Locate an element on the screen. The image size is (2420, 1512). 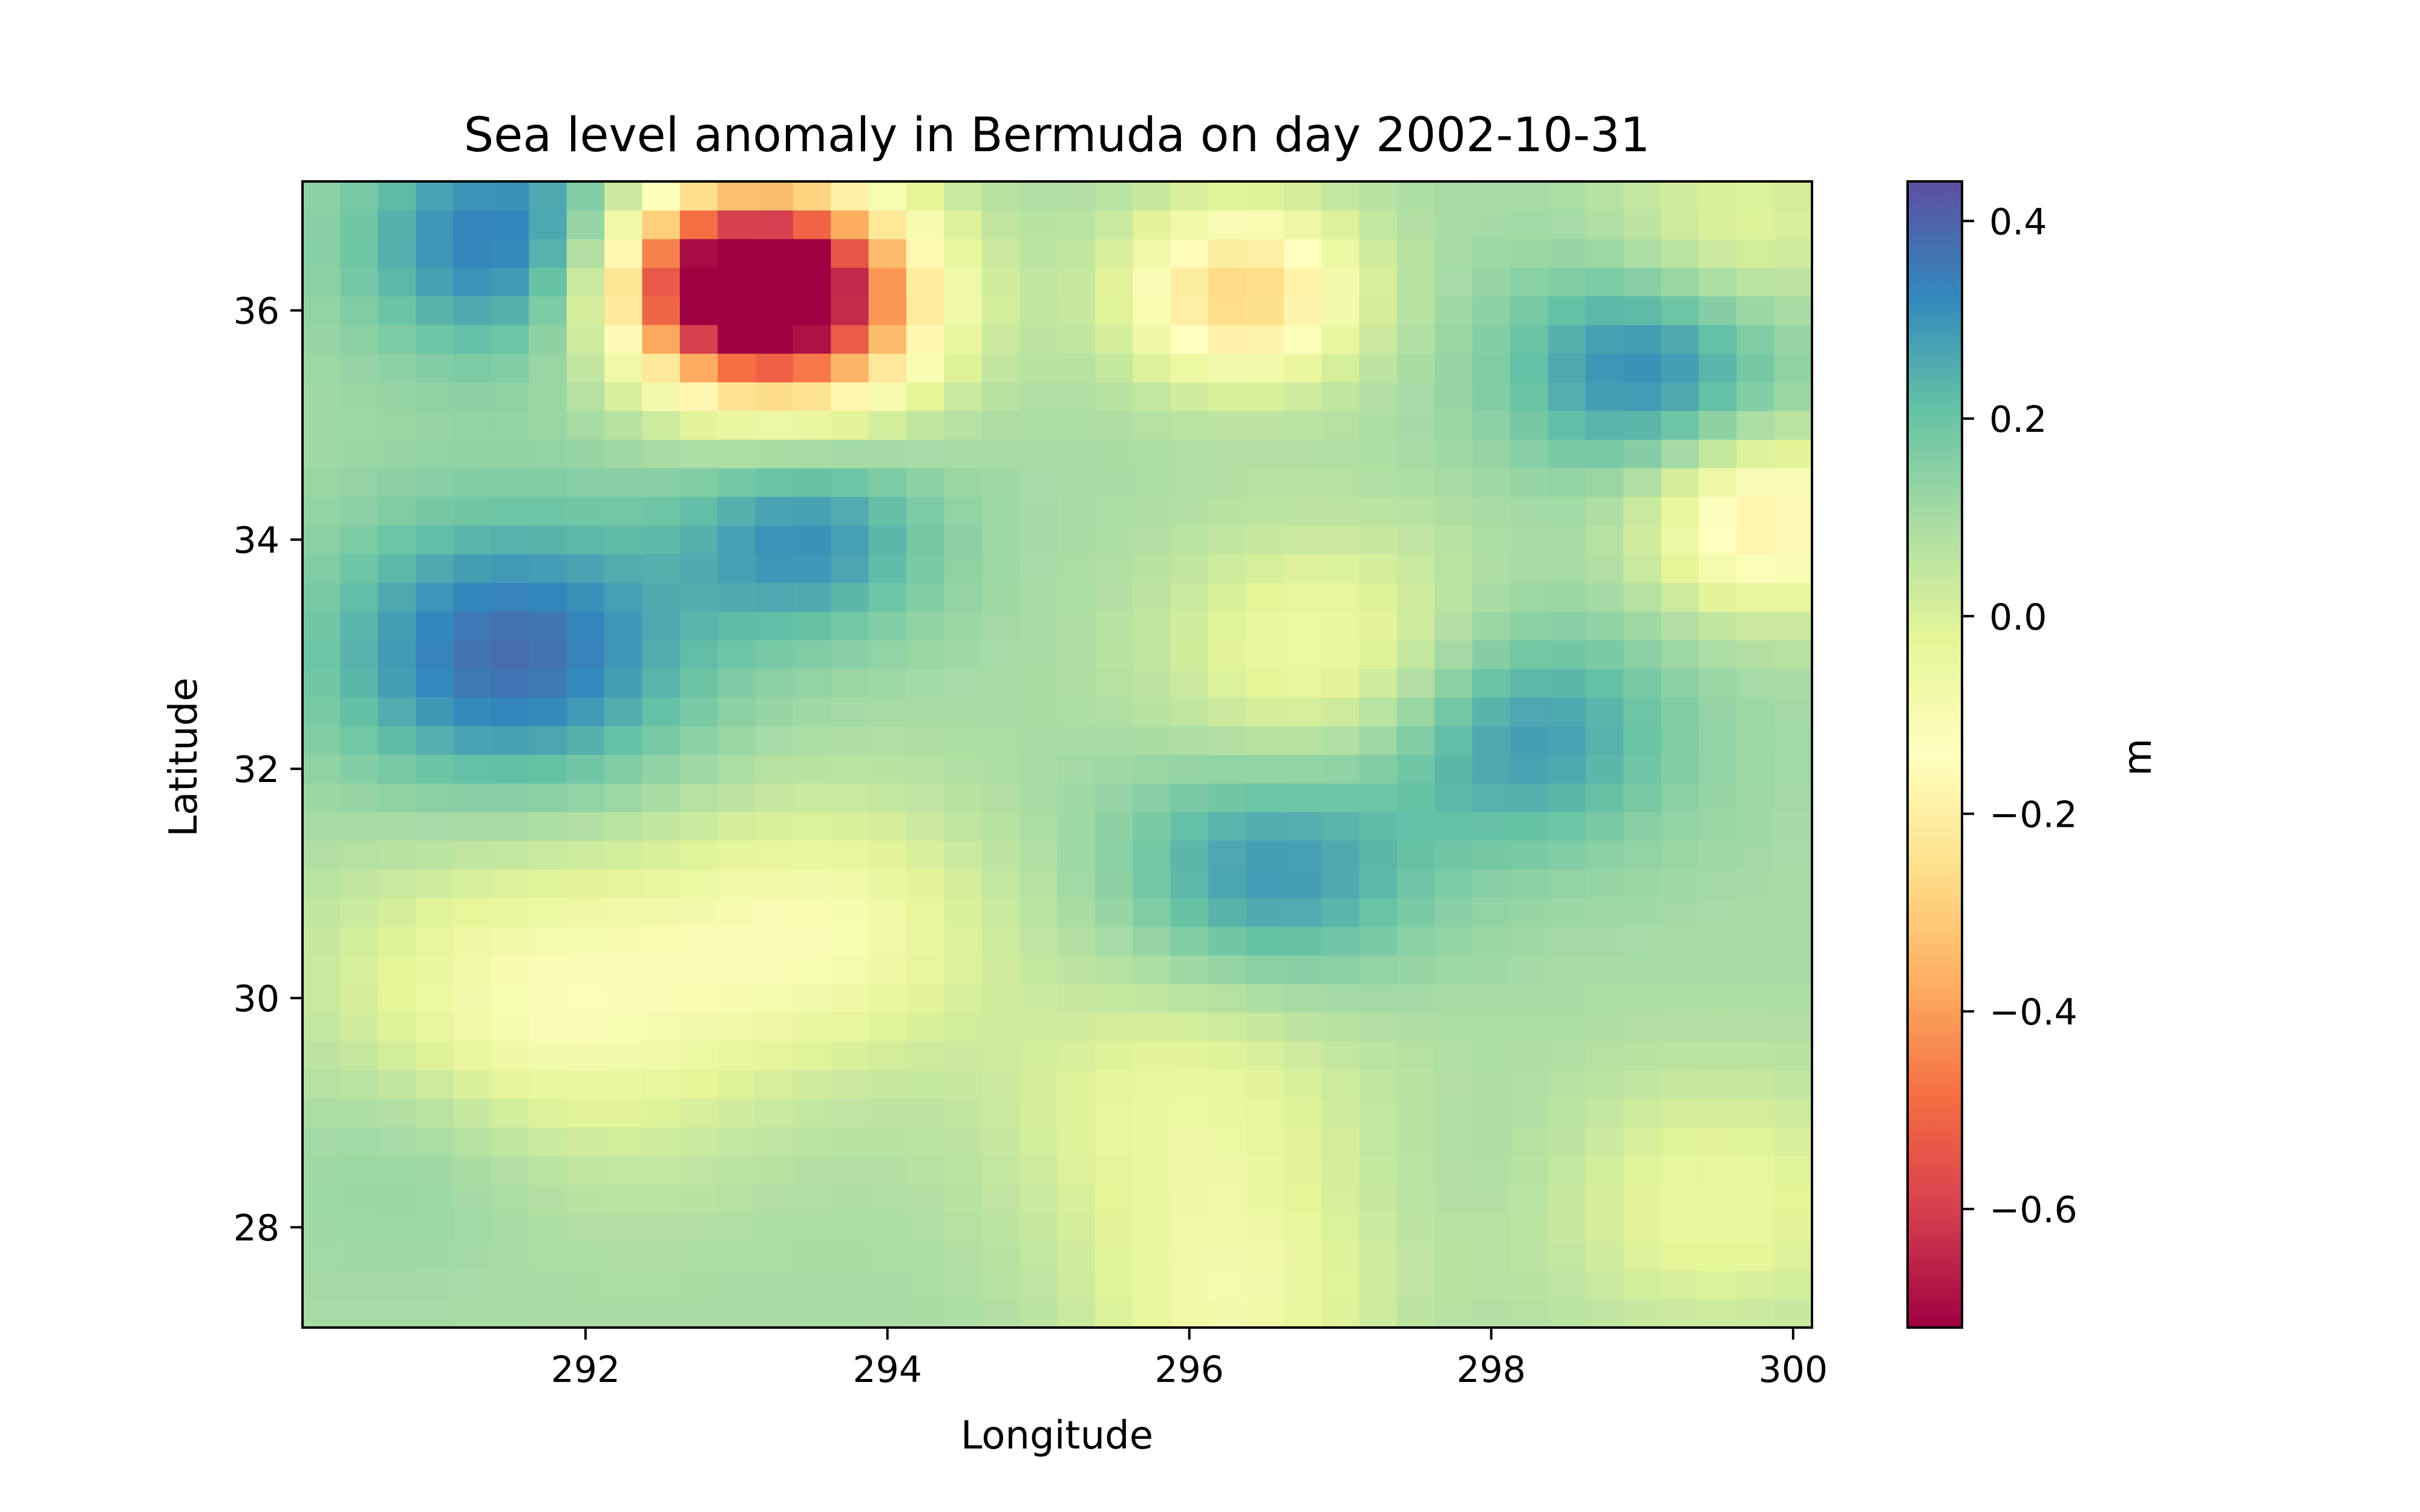
colorbar-tick-label: 0.4 is located at coordinates (2018, 222).